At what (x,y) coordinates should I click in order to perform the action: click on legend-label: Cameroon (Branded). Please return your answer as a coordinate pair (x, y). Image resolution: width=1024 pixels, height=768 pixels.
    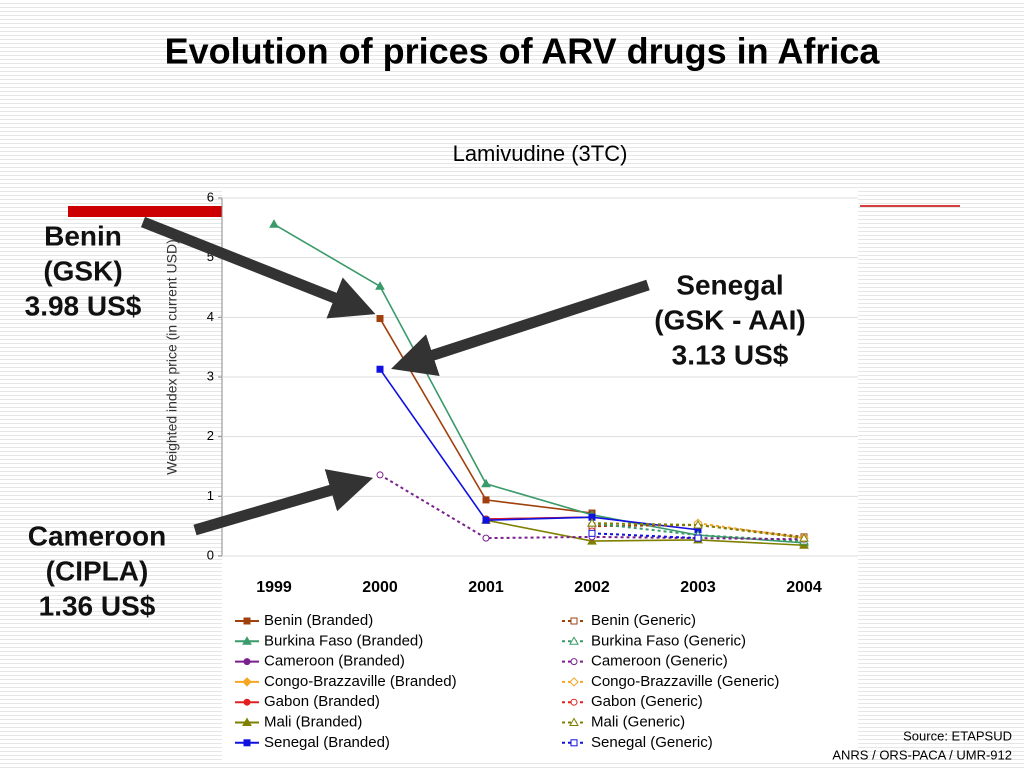
    Looking at the image, I should click on (334, 661).